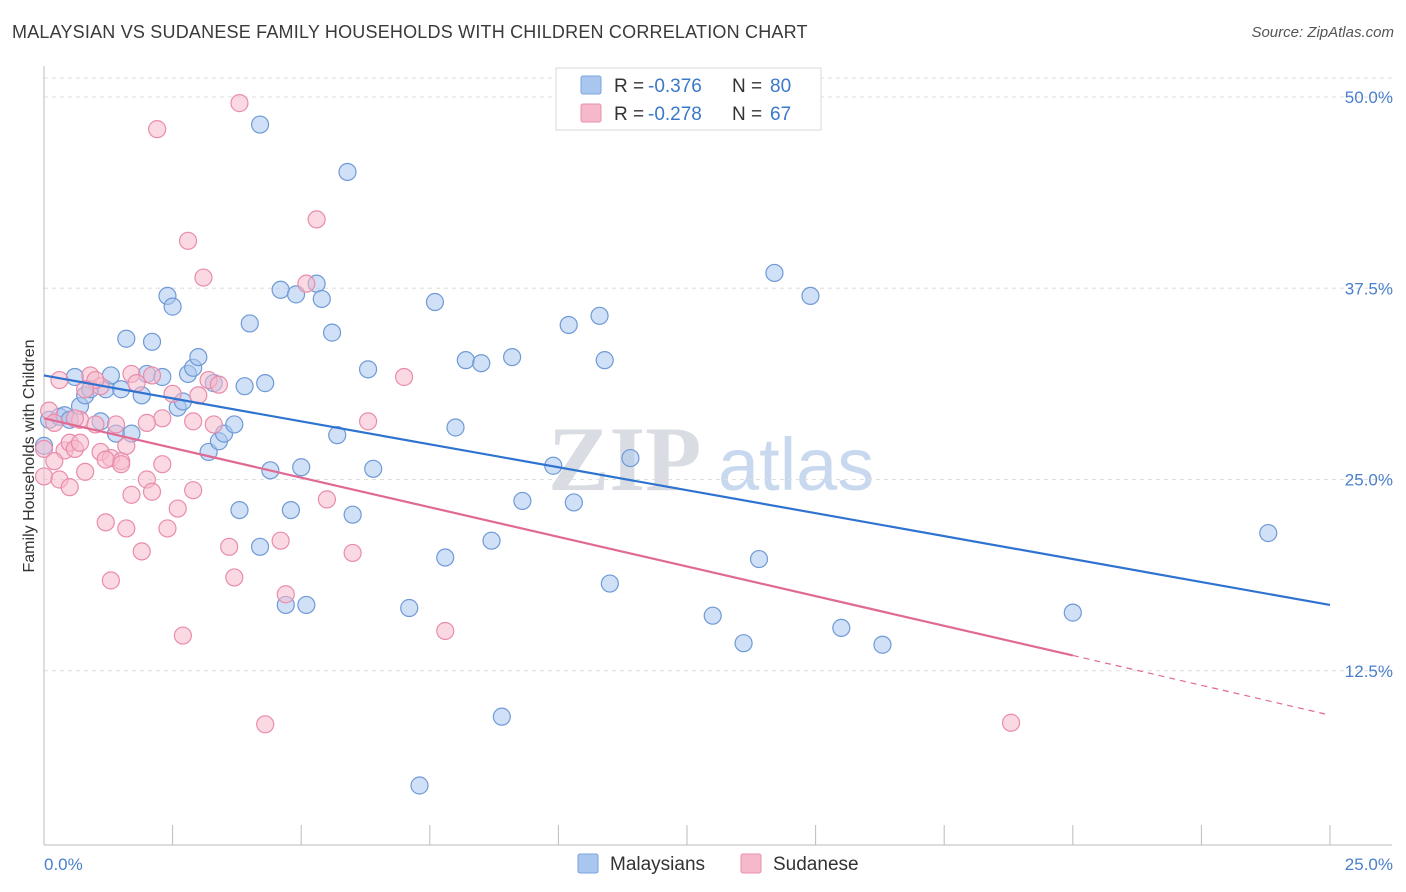 The height and width of the screenshot is (892, 1406). What do you see at coordinates (29, 456) in the screenshot?
I see `y-axis-label: Family Households with Children` at bounding box center [29, 456].